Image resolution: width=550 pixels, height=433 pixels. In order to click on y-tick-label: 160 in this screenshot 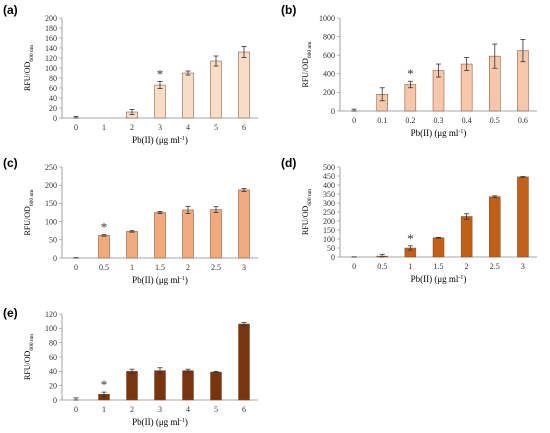, I will do `click(51, 38)`.